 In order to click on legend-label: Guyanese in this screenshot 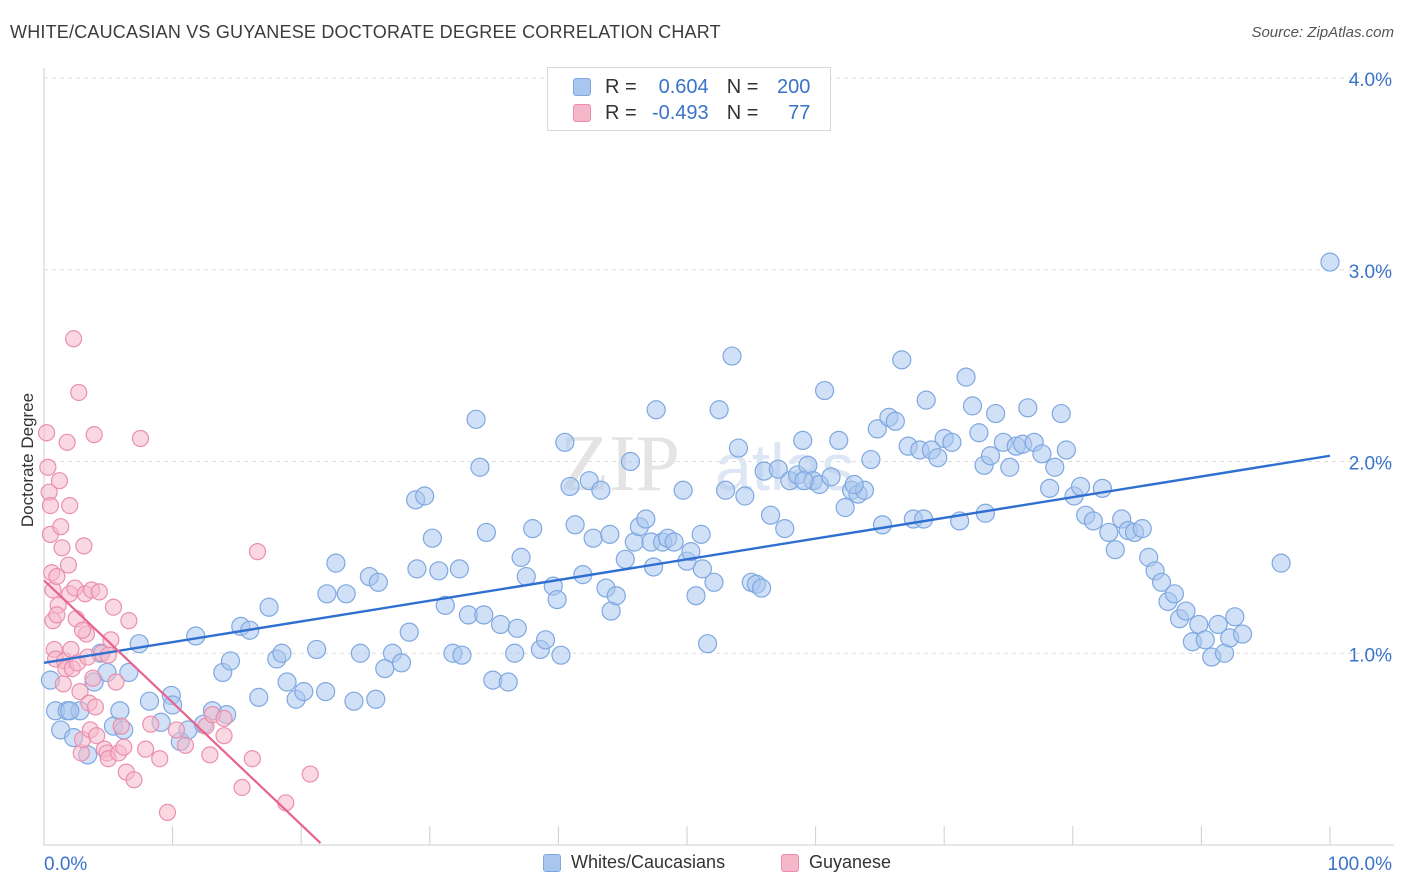, I will do `click(850, 862)`.